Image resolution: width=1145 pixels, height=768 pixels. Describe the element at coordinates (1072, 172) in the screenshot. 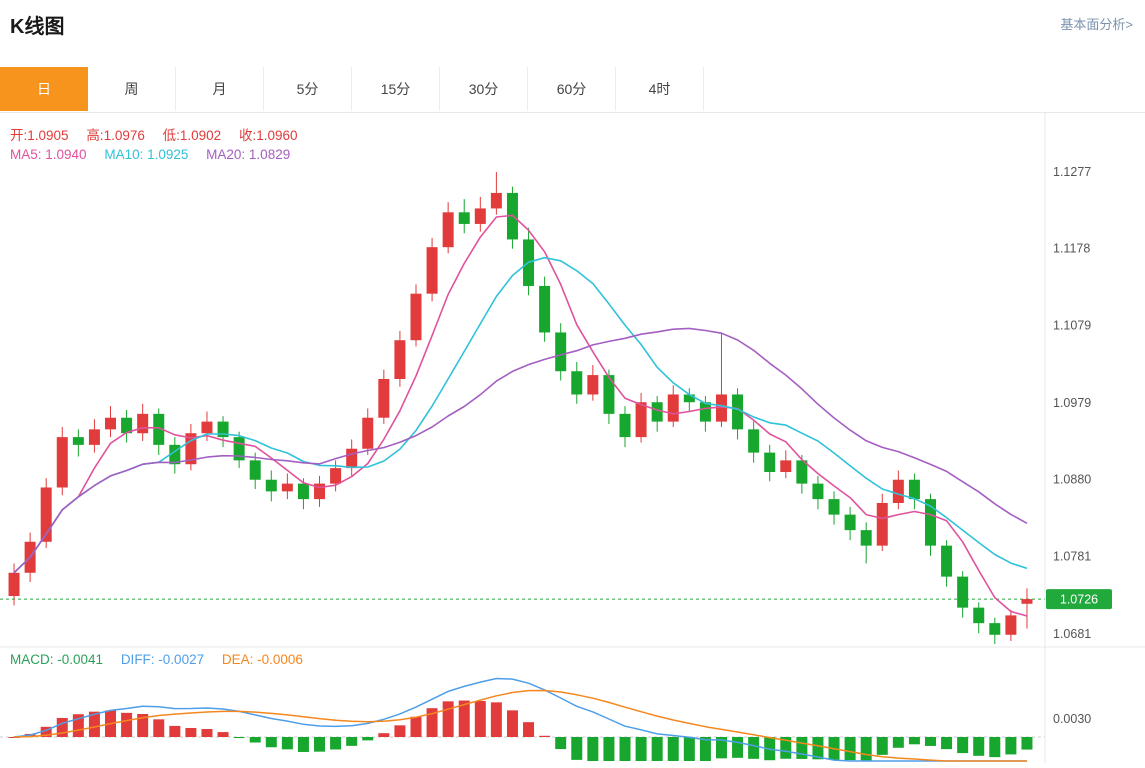

I see `svg-text: 1.1277` at that location.